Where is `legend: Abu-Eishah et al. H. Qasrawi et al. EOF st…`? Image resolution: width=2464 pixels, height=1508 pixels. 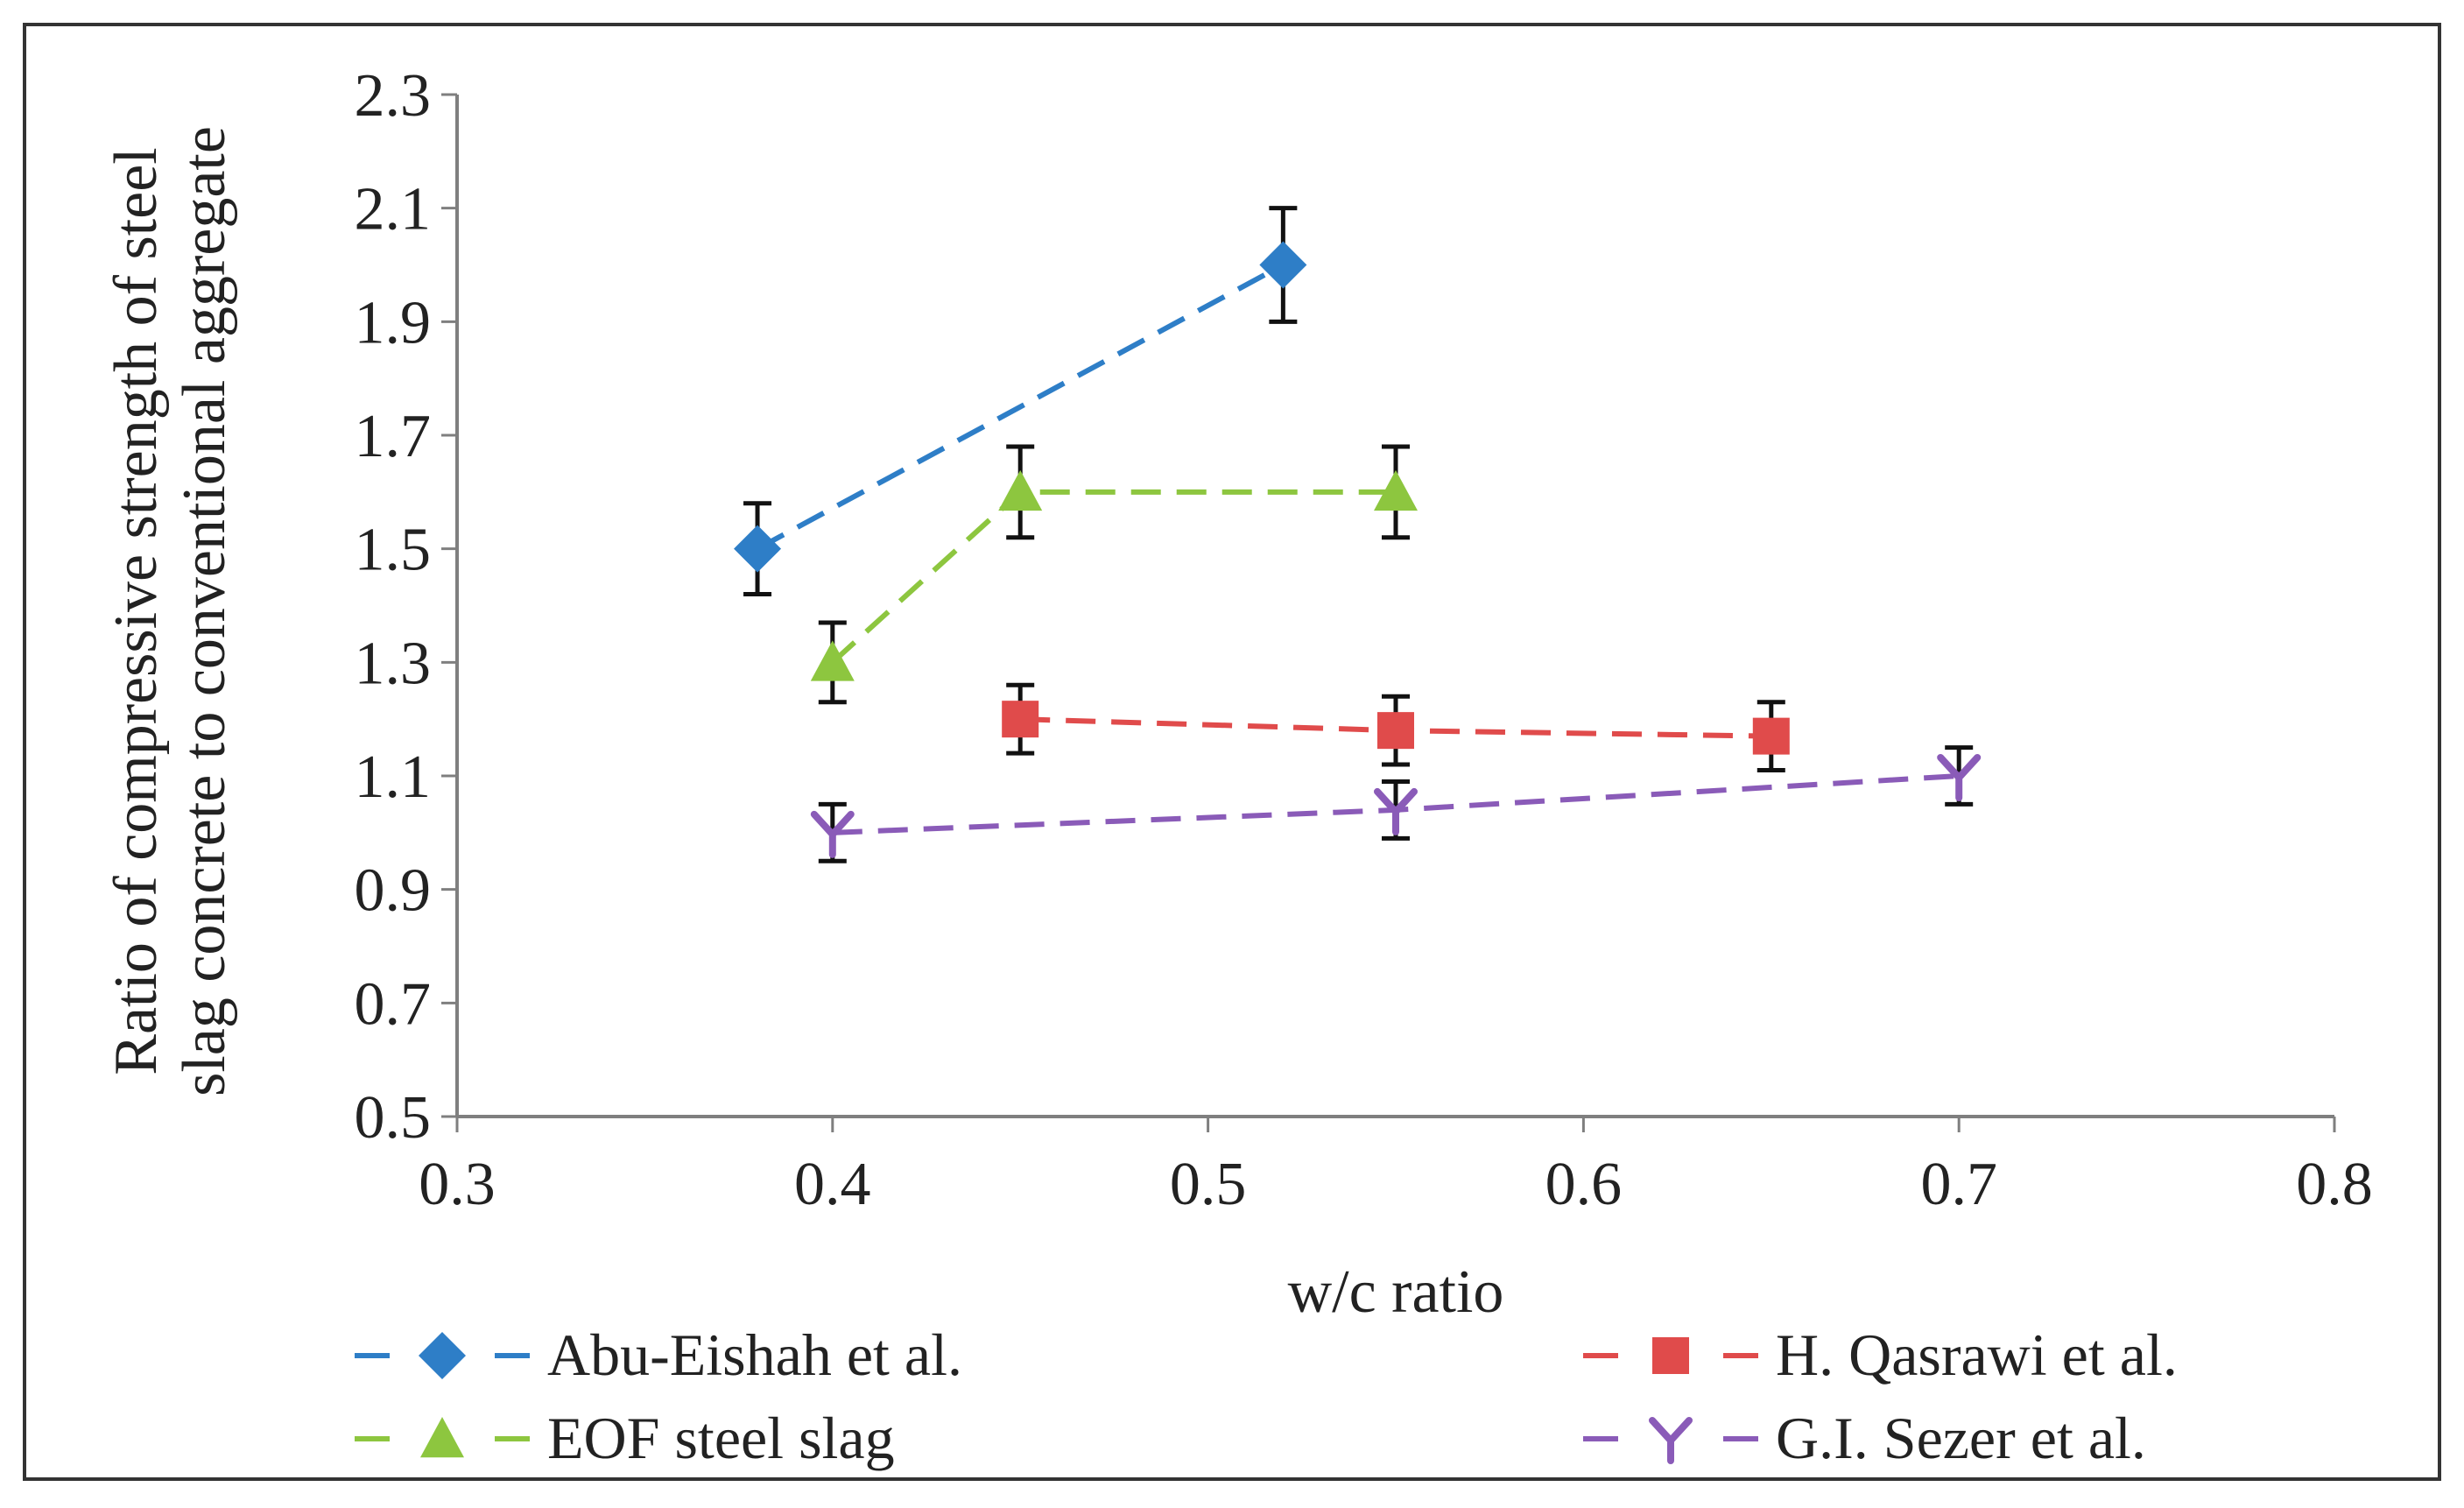 legend: Abu-Eishah et al. H. Qasrawi et al. EOF st… is located at coordinates (1266, 1396).